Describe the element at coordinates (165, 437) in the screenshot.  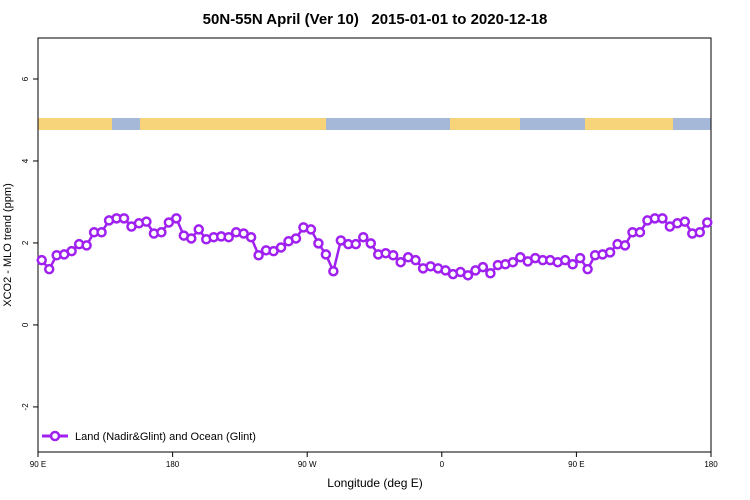
I see `legend-label: Land (Nadir&Glint) and Ocean (Glint)` at that location.